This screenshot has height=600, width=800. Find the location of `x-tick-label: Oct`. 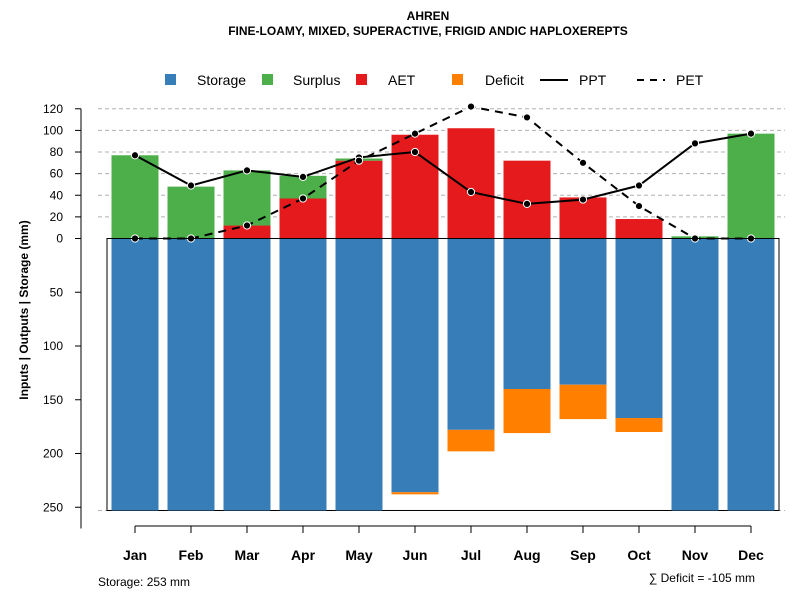

x-tick-label: Oct is located at coordinates (639, 555).